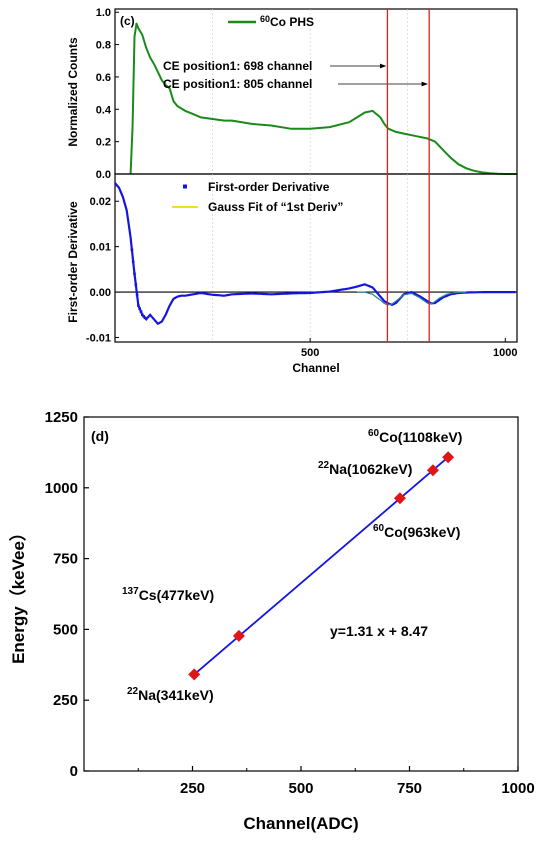  I want to click on derivative-legend-marker, so click(185, 186).